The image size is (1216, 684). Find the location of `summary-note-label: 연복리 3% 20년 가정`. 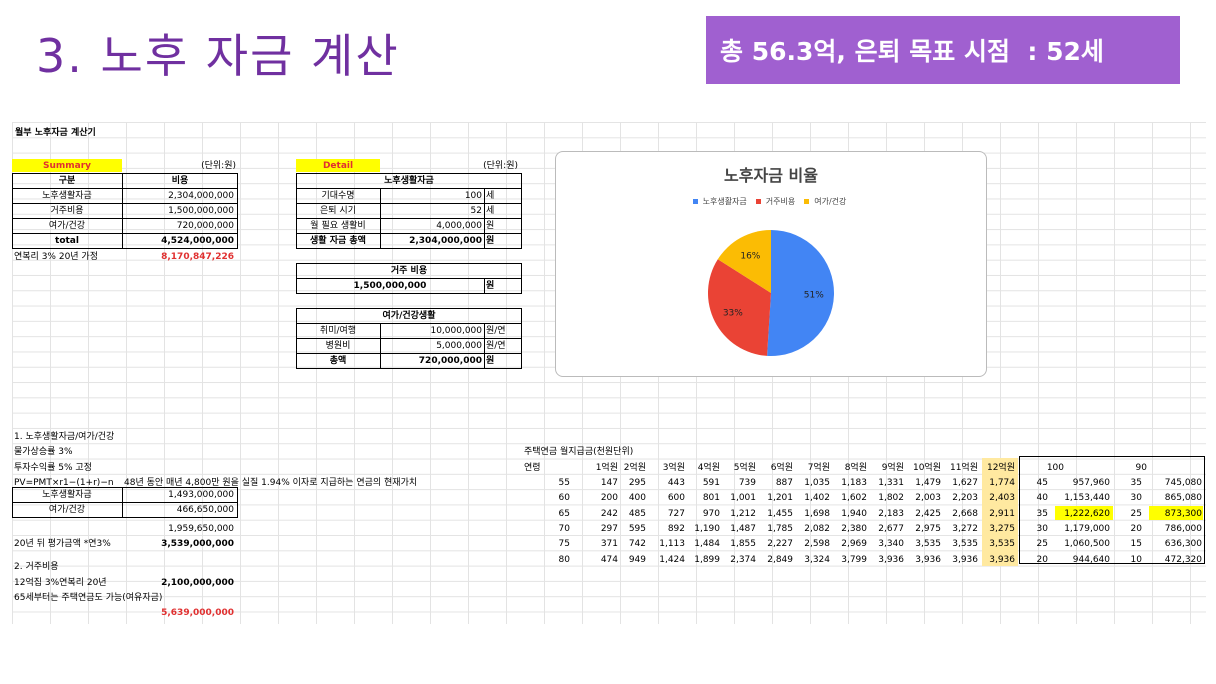

summary-note-label: 연복리 3% 20년 가정 is located at coordinates (56, 257).